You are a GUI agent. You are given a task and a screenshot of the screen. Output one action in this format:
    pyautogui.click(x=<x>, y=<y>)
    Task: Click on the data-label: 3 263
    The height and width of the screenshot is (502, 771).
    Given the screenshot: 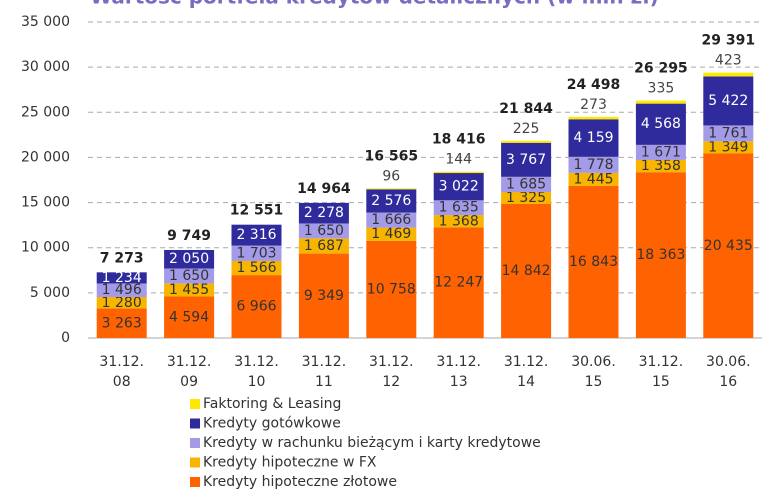 What is the action you would take?
    pyautogui.click(x=122, y=323)
    